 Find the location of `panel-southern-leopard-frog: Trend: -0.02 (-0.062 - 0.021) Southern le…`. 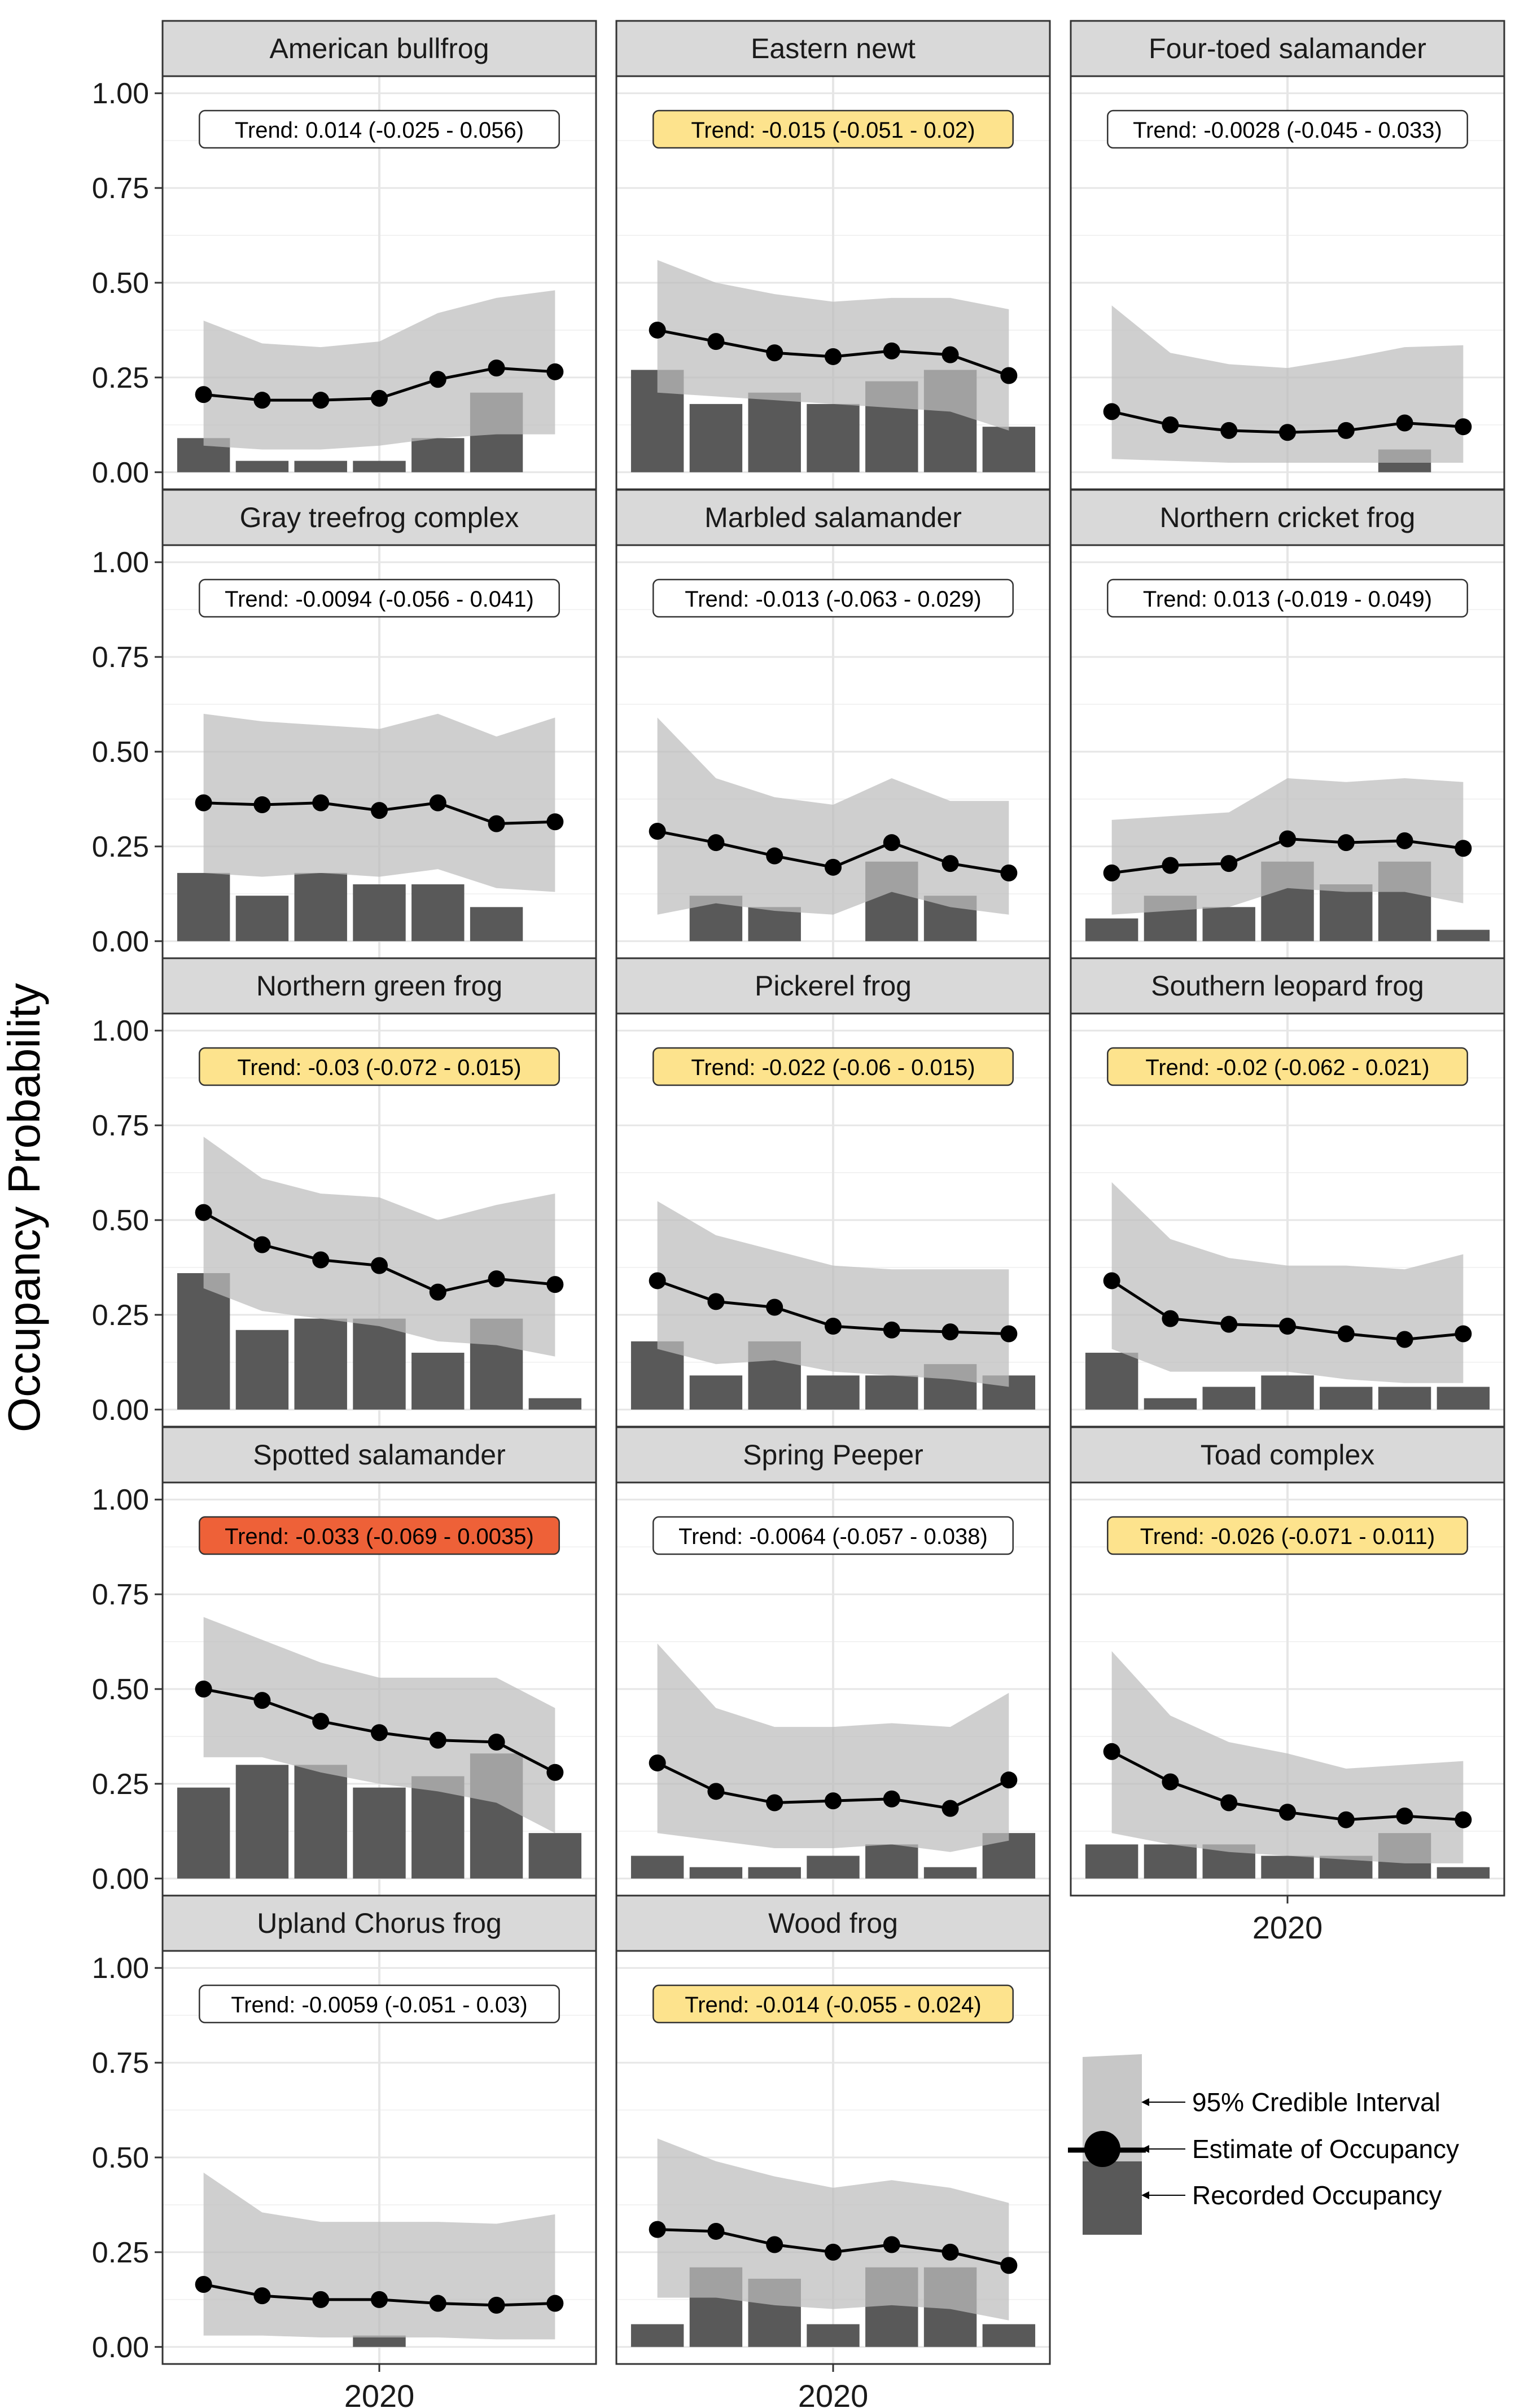

panel-southern-leopard-frog: Trend: -0.02 (-0.062 - 0.021) Southern le… is located at coordinates (1287, 1193).